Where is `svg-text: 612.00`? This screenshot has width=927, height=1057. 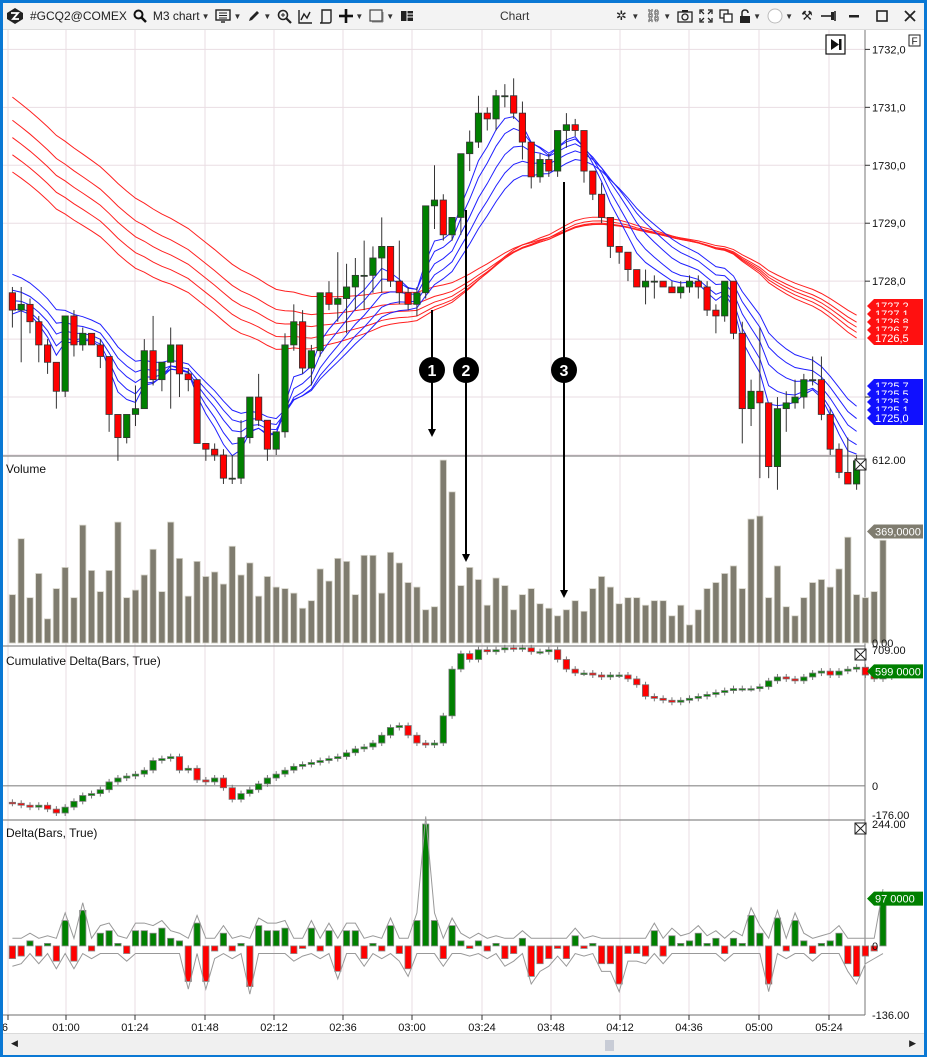
svg-text: 612.00 is located at coordinates (889, 461).